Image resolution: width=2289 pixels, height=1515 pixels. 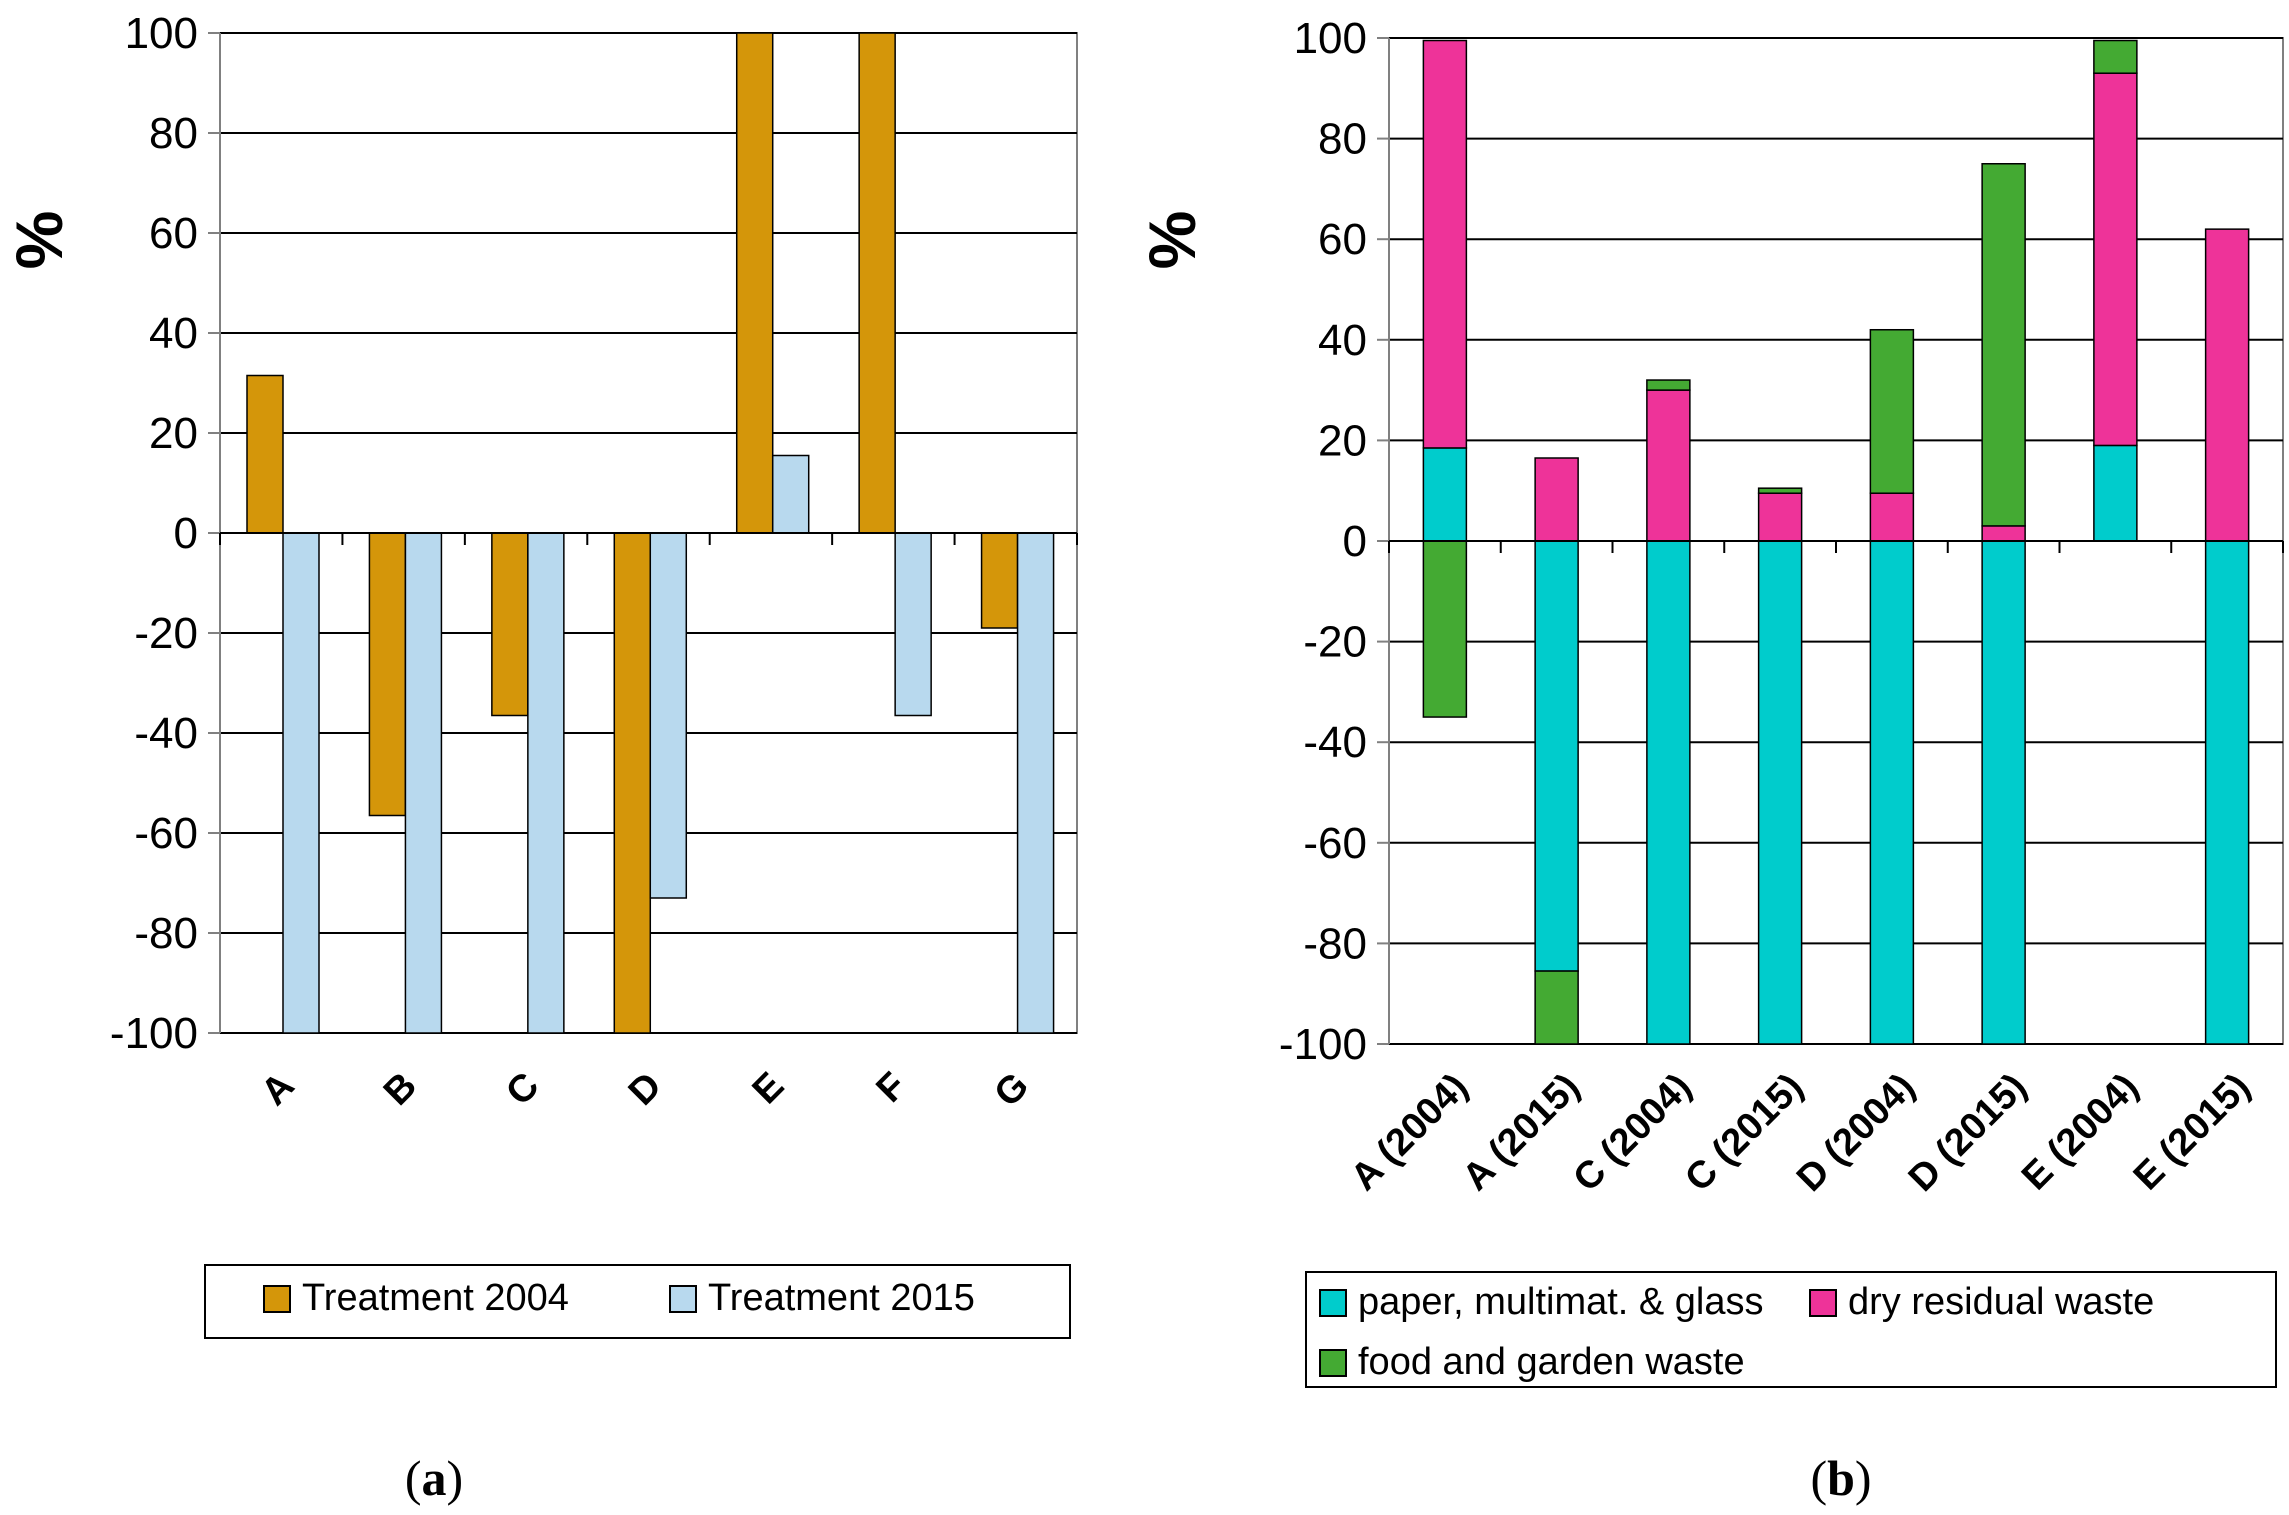 What do you see at coordinates (166, 833) in the screenshot?
I see `chart-a-y-tick-label: -60` at bounding box center [166, 833].